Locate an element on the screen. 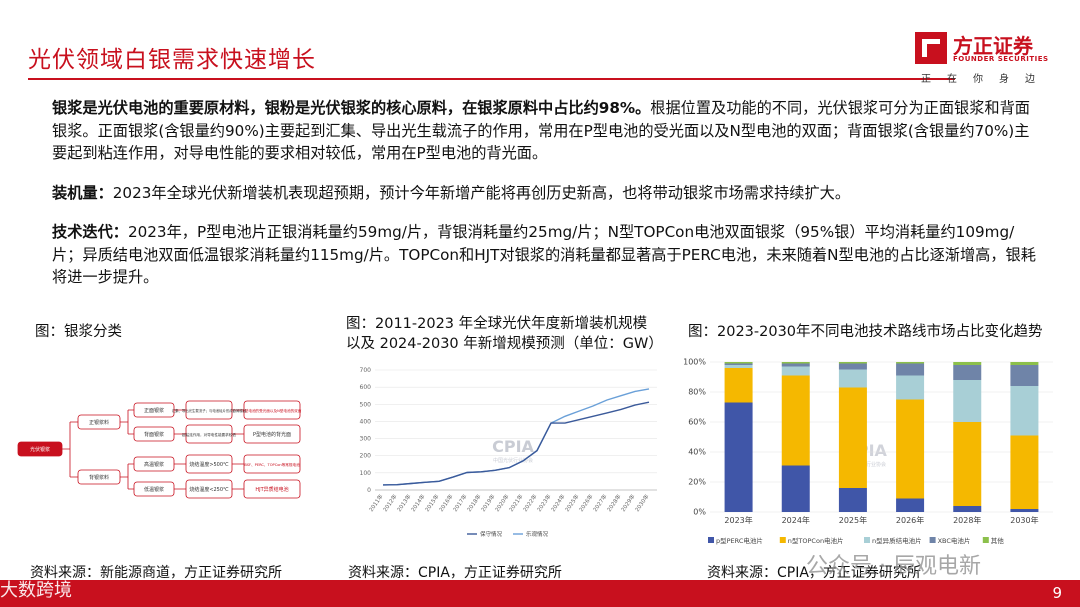  founder-logo: 方正证券 FOUNDER SECURITIES 正在你身边 is located at coordinates (990, 57).